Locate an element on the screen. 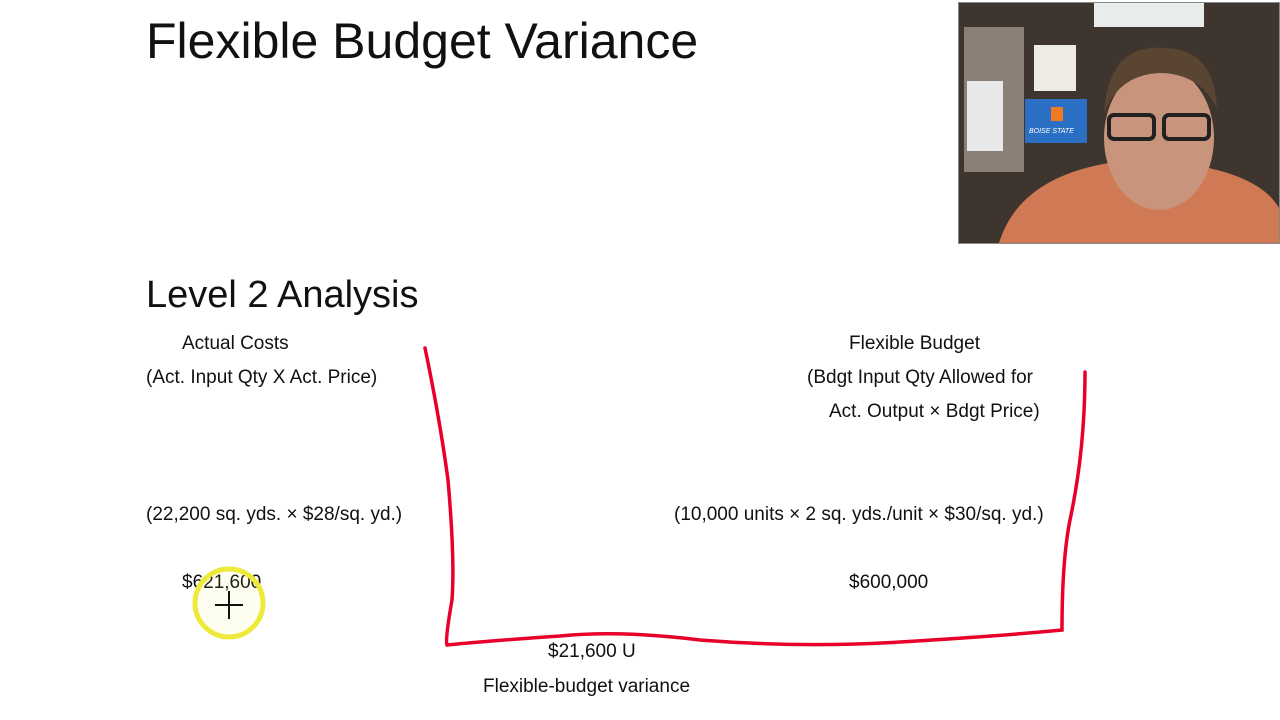 The width and height of the screenshot is (1280, 720). actual-costs-calc: (22,200 sq. yds. × $28/sq. yd.) is located at coordinates (274, 514).